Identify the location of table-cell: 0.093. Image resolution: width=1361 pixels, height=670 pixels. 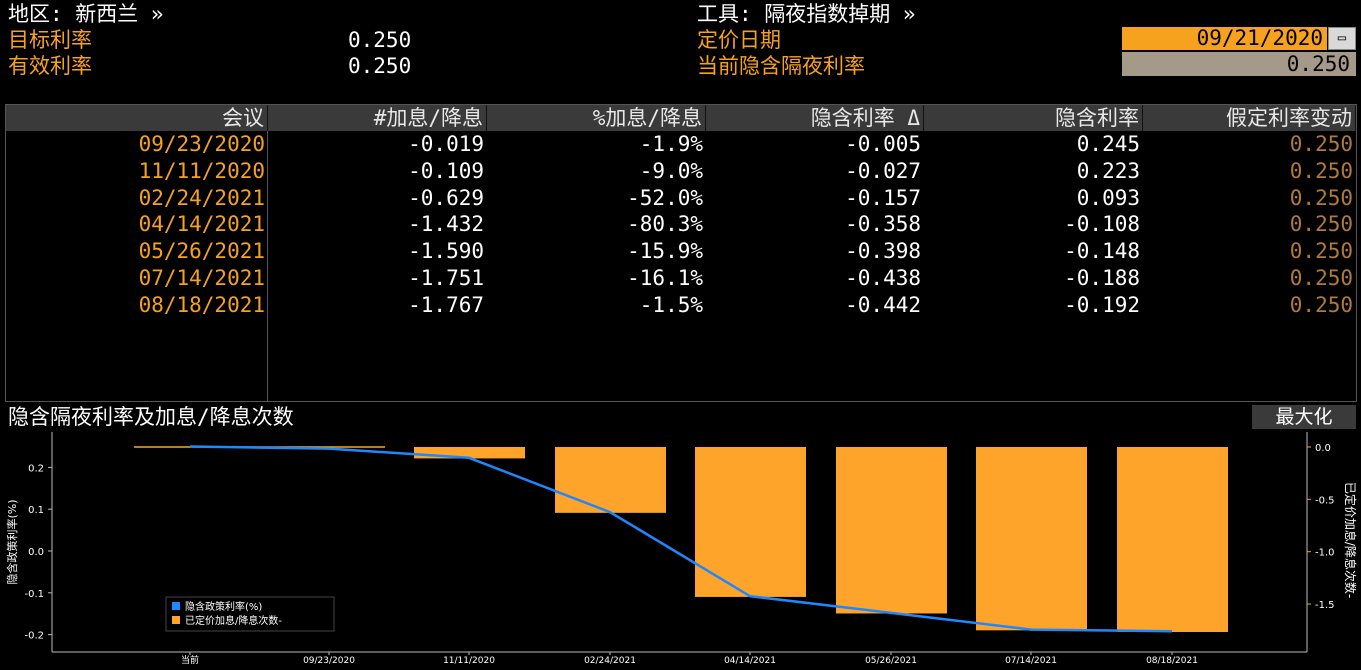
(1108, 197).